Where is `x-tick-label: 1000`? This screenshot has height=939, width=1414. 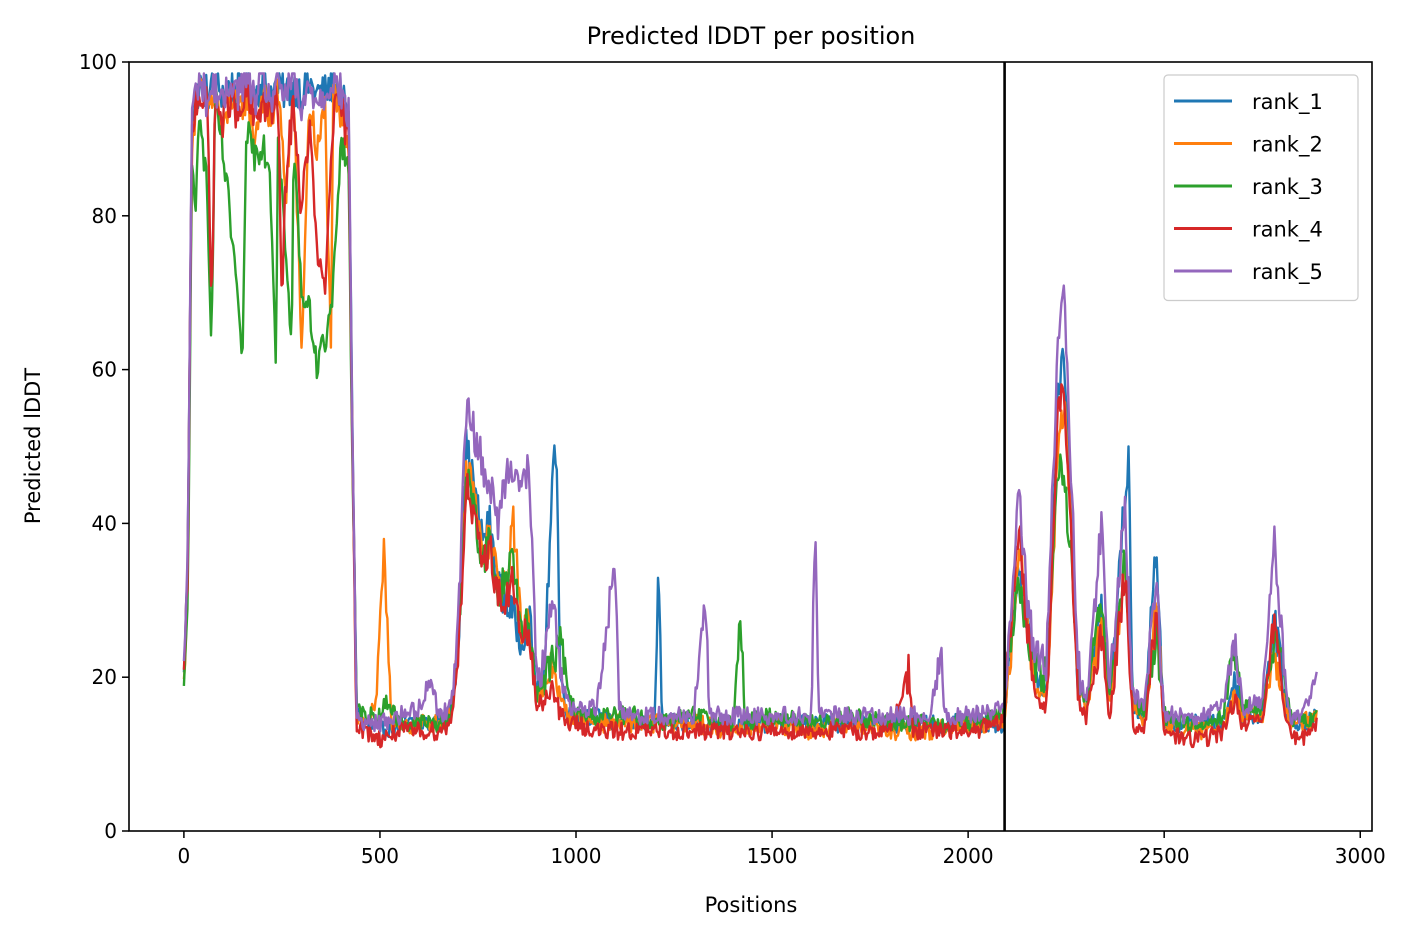 x-tick-label: 1000 is located at coordinates (576, 856).